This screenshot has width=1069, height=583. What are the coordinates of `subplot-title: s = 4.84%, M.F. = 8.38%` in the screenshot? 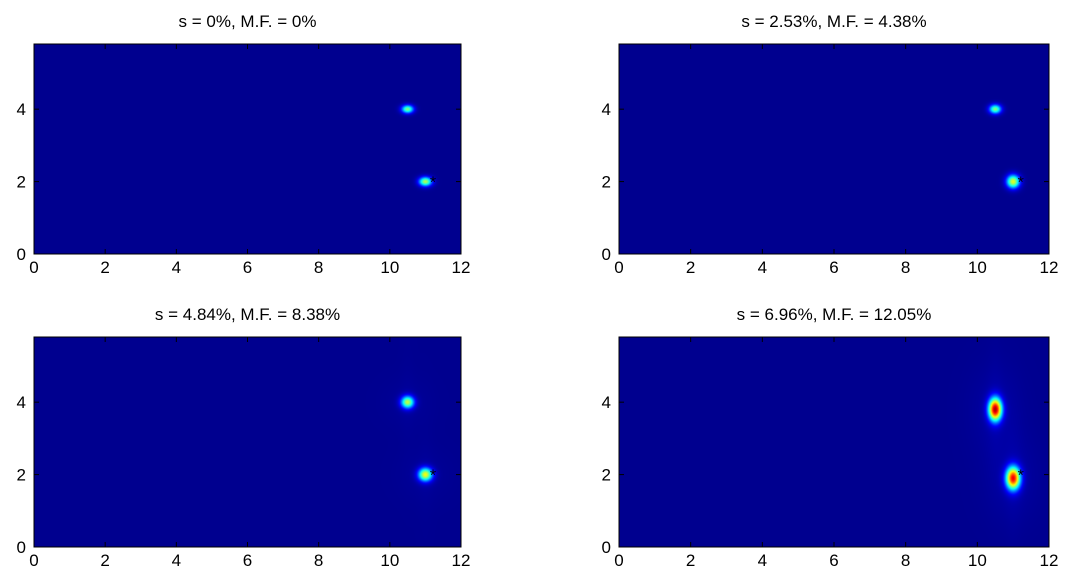 It's located at (247, 314).